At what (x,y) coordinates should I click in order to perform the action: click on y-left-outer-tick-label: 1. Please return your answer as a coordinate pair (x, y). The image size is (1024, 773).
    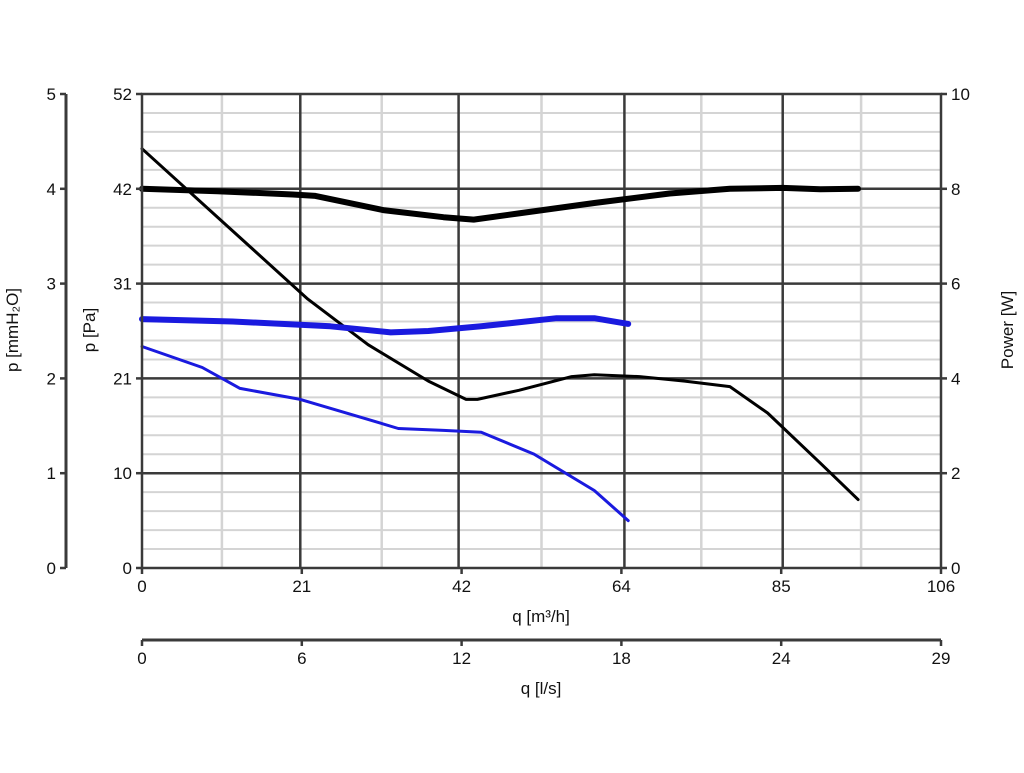
    Looking at the image, I should click on (51, 473).